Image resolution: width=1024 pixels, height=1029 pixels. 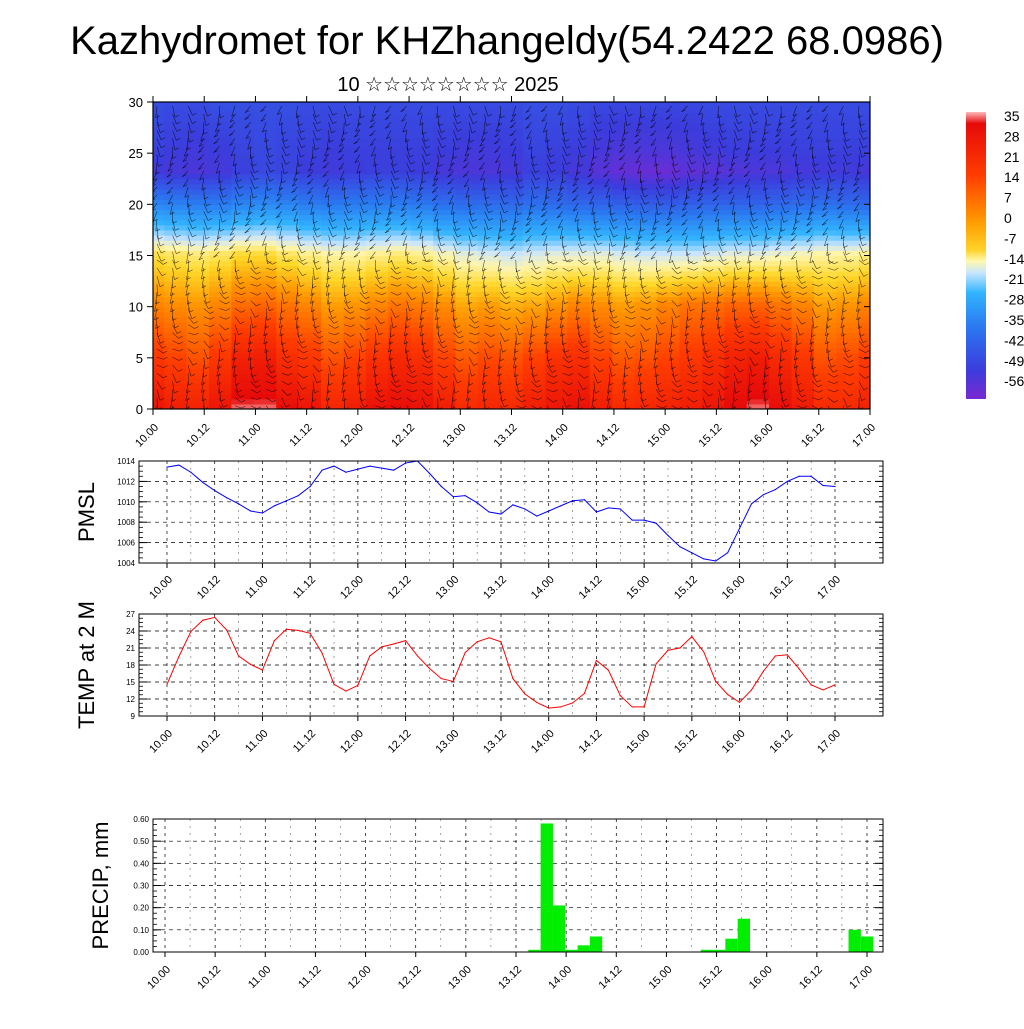 I want to click on wind-barb-flag, so click(x=208, y=416).